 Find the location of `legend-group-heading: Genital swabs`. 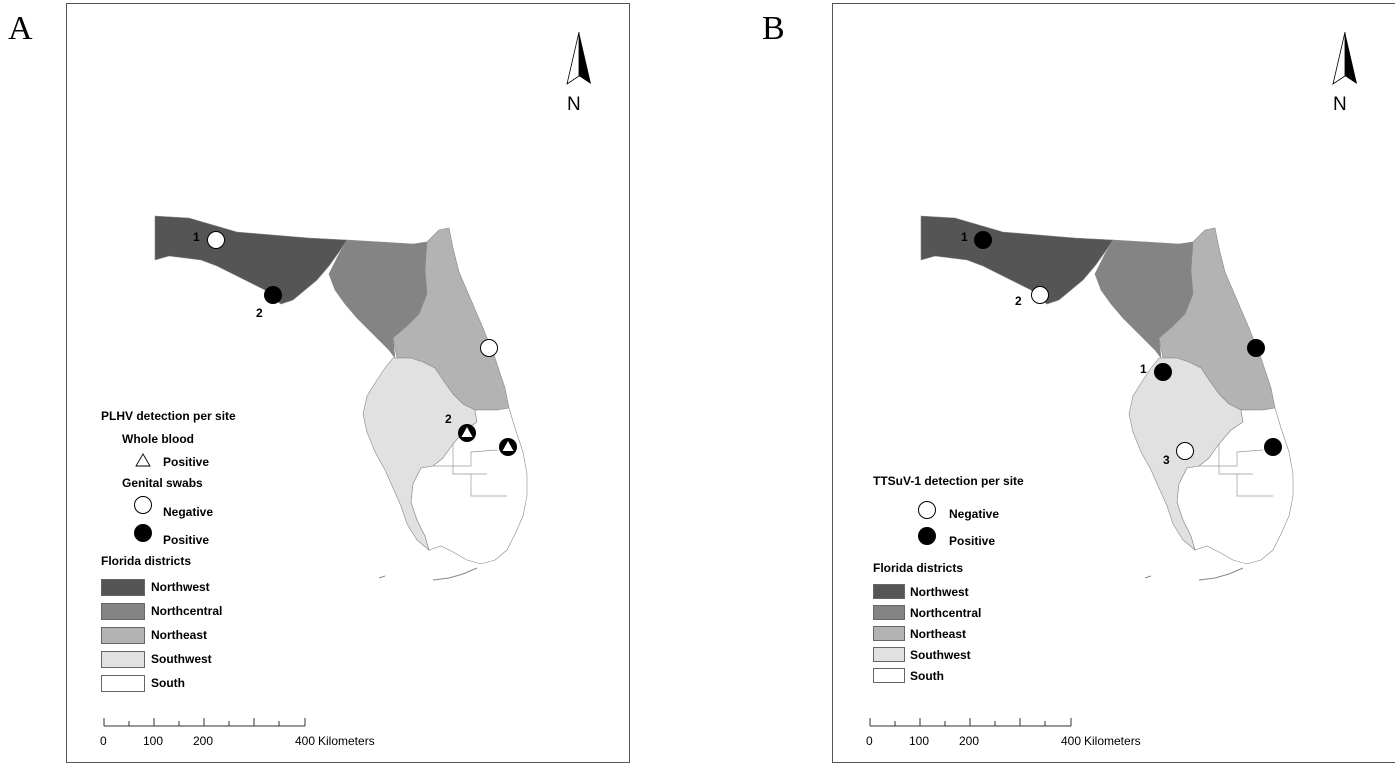

legend-group-heading: Genital swabs is located at coordinates (162, 483).